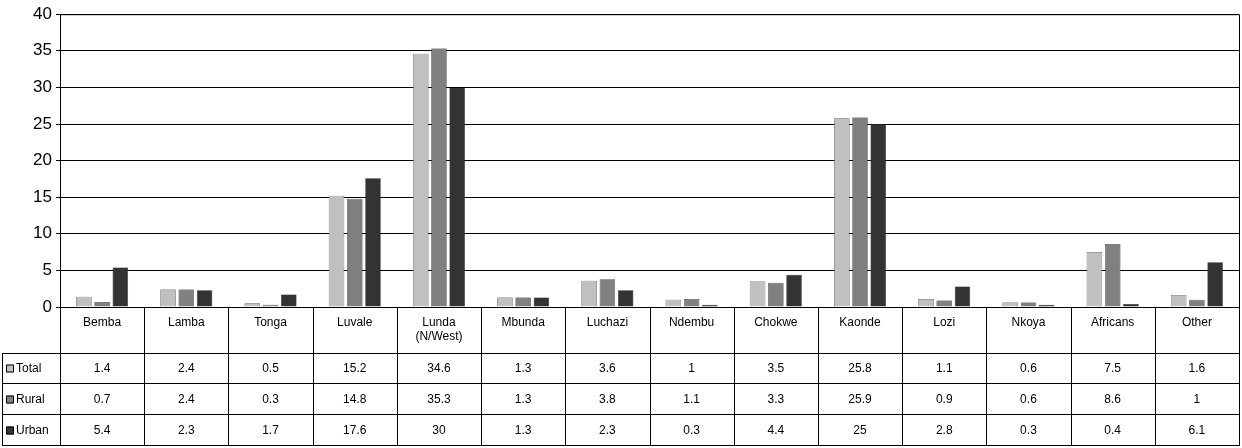 The height and width of the screenshot is (448, 1242). Describe the element at coordinates (30, 398) in the screenshot. I see `legend-label: Rural` at that location.